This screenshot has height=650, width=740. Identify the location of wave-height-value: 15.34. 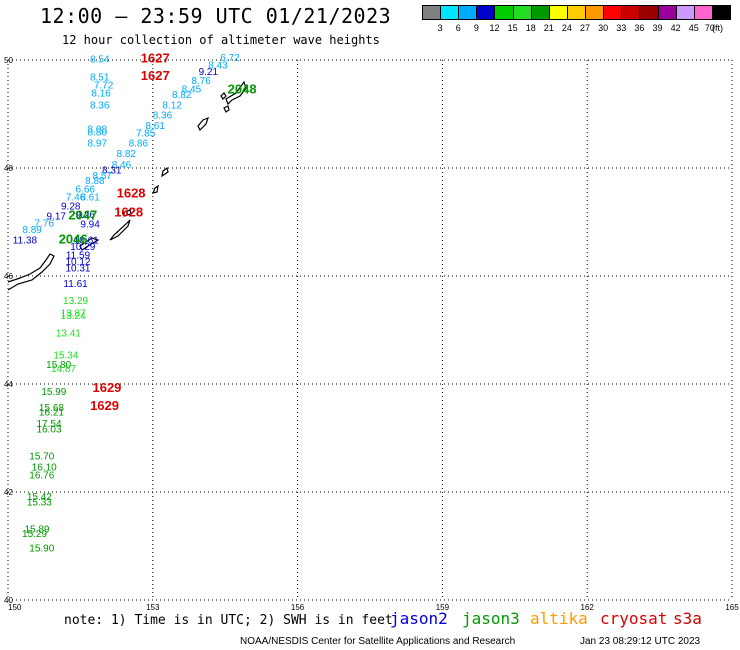
(65, 356).